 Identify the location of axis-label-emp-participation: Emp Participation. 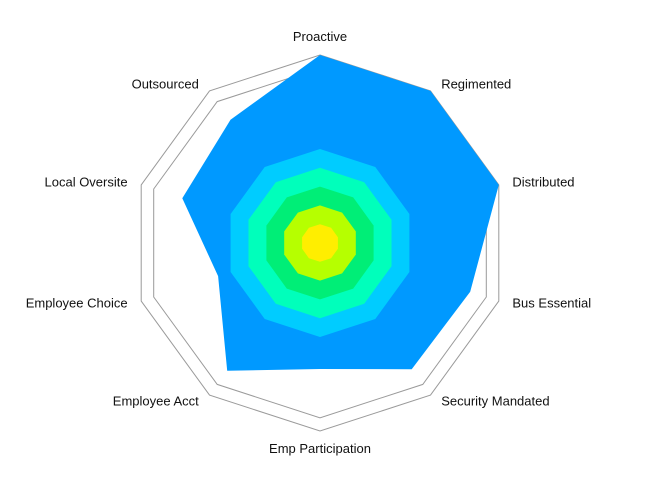
(320, 448).